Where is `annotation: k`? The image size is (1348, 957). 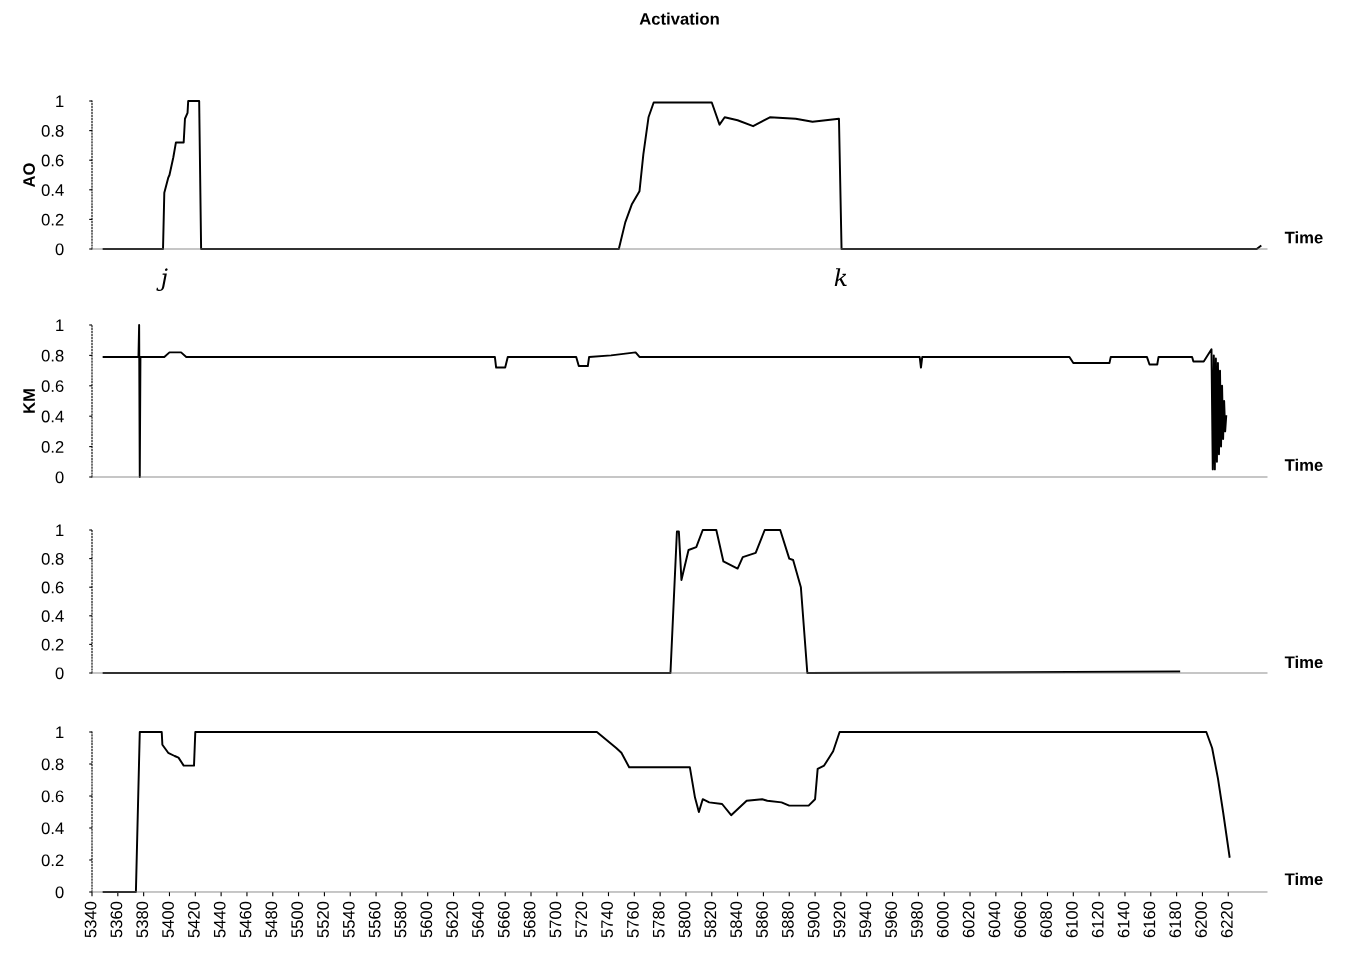
annotation: k is located at coordinates (840, 277).